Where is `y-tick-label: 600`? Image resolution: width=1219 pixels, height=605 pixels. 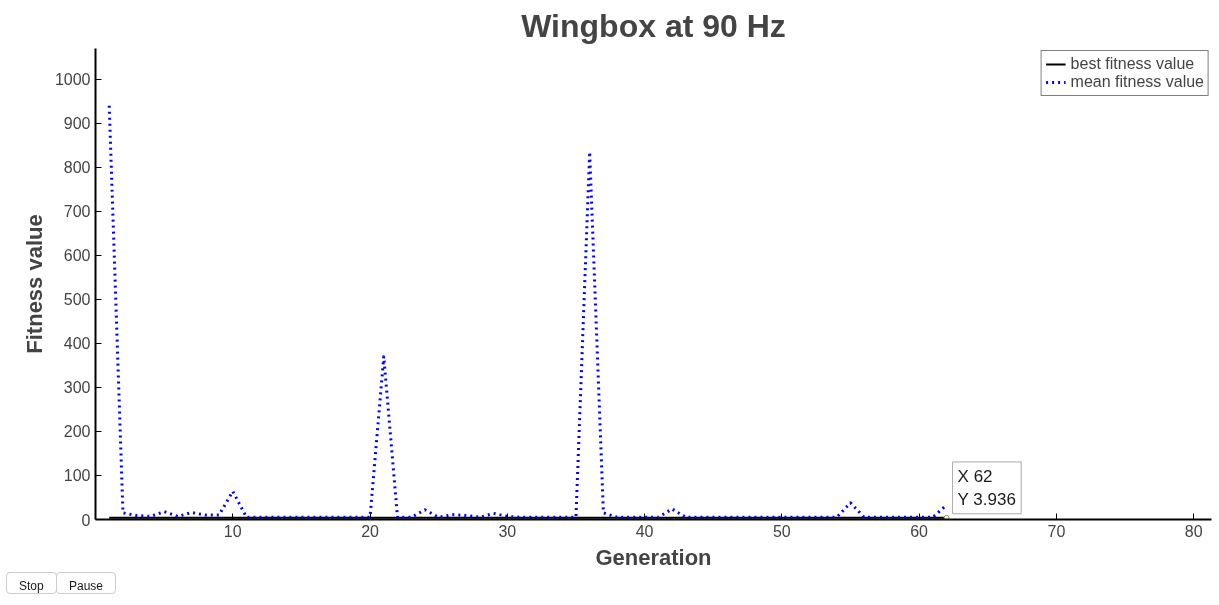 y-tick-label: 600 is located at coordinates (77, 256).